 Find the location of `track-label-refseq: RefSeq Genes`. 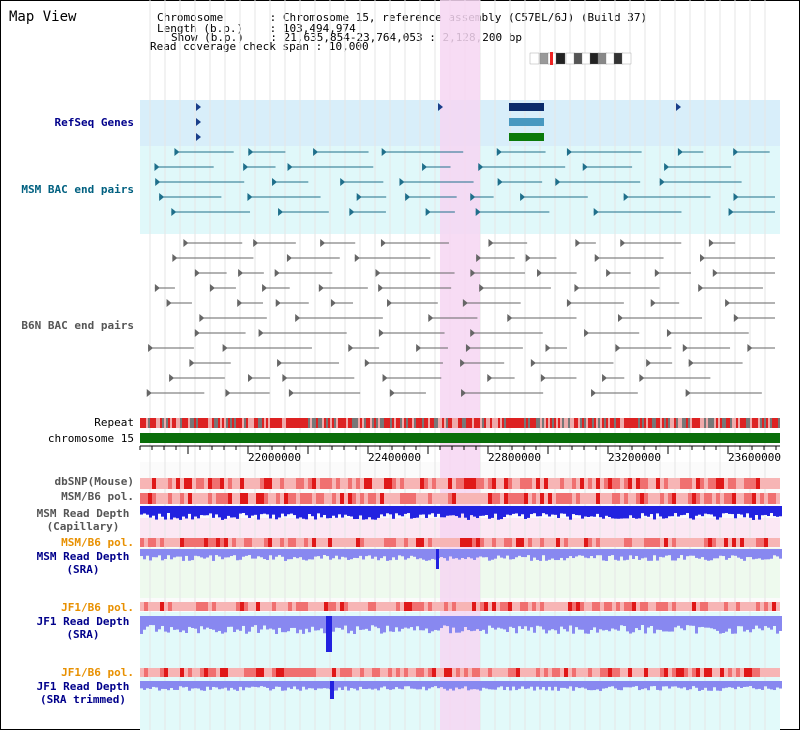

track-label-refseq: RefSeq Genes is located at coordinates (94, 122).